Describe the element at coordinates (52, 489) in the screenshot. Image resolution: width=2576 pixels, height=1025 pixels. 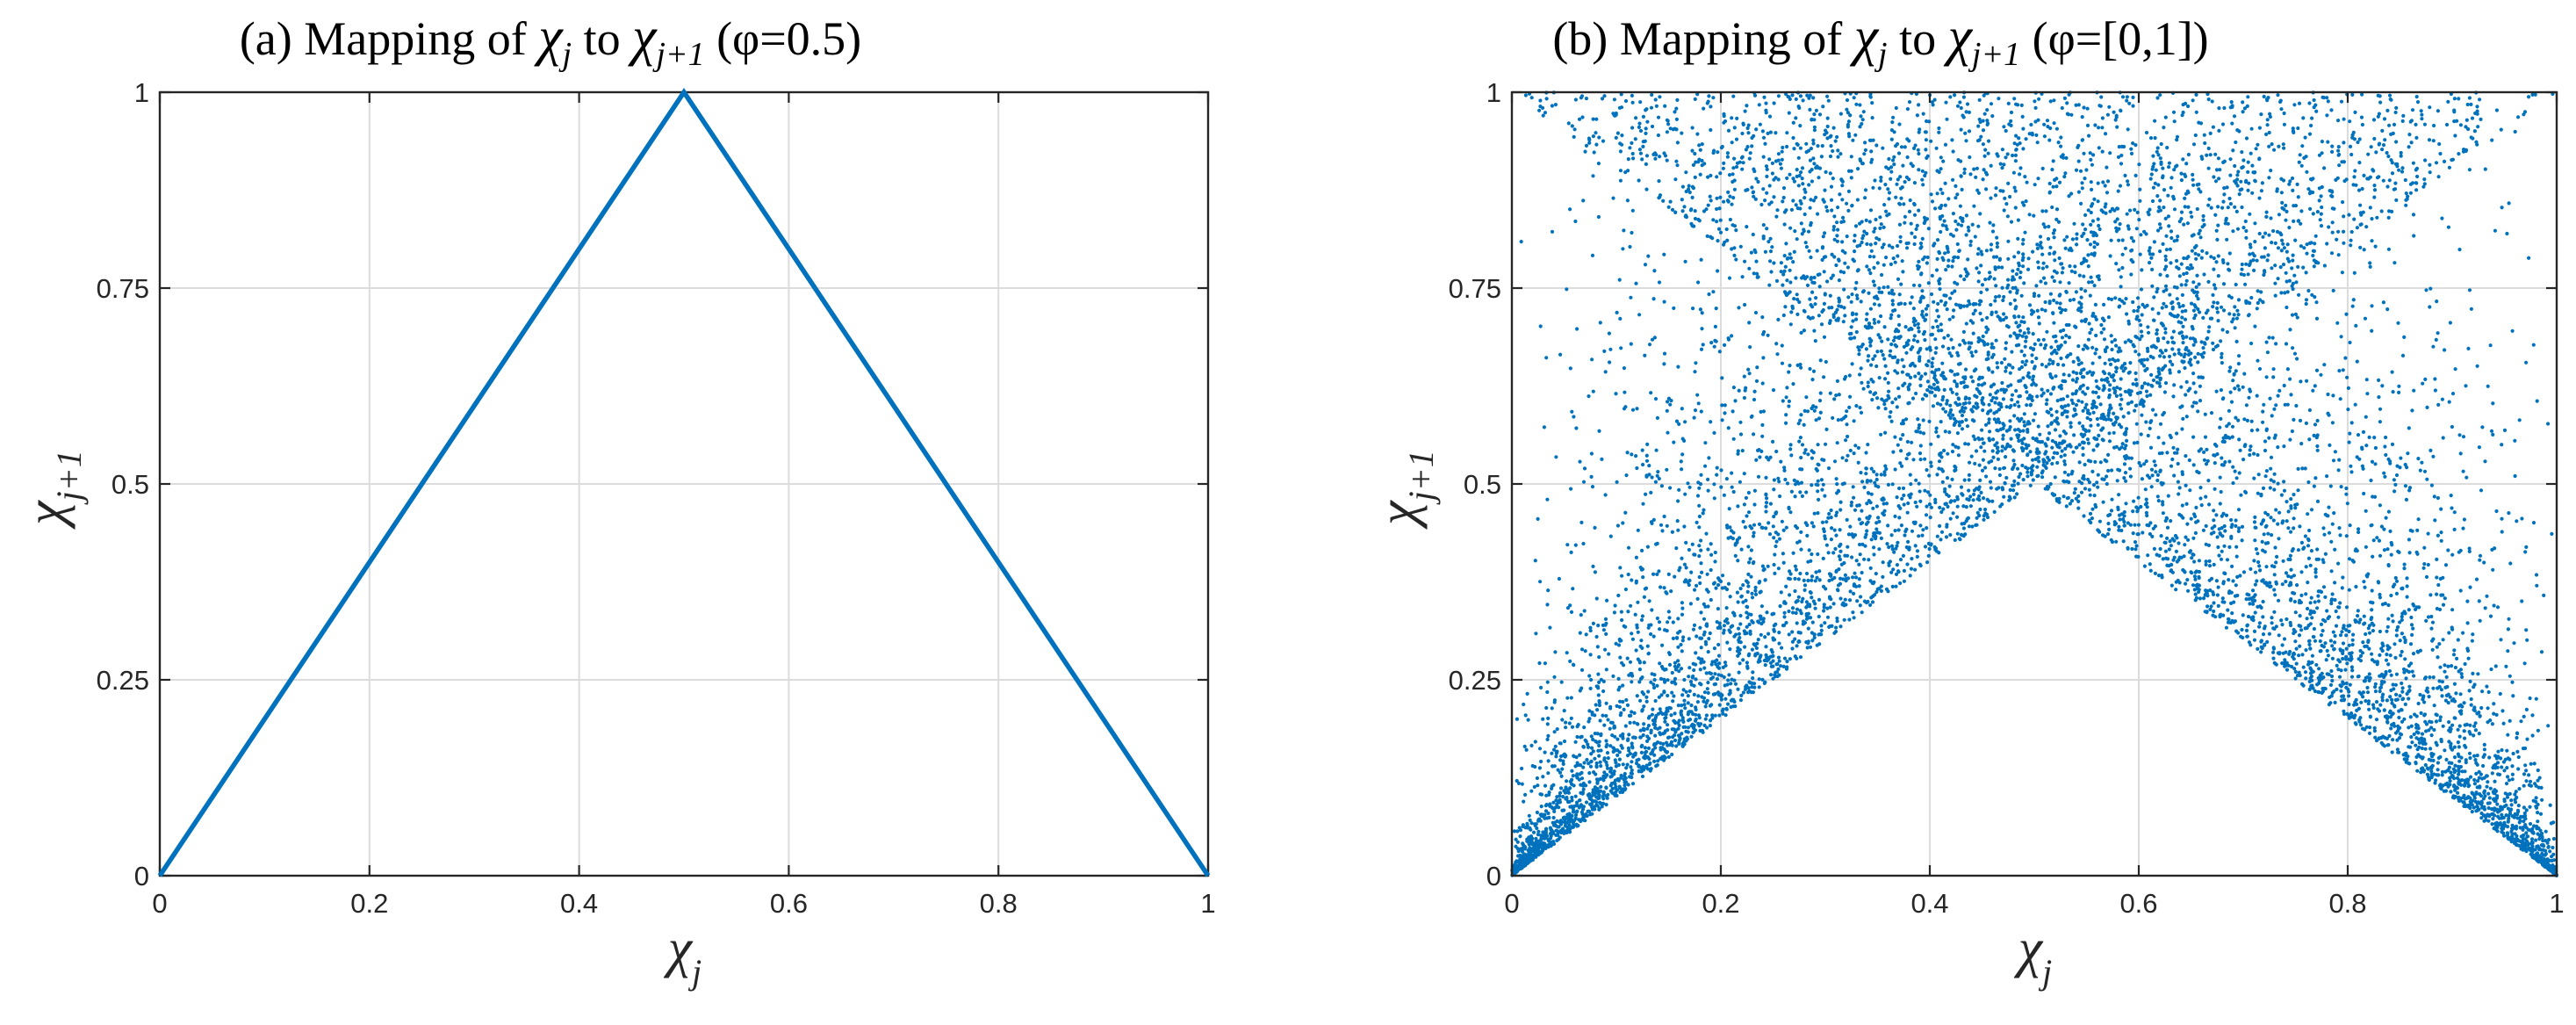
I see `chart-a-ylabel: χj+1` at that location.